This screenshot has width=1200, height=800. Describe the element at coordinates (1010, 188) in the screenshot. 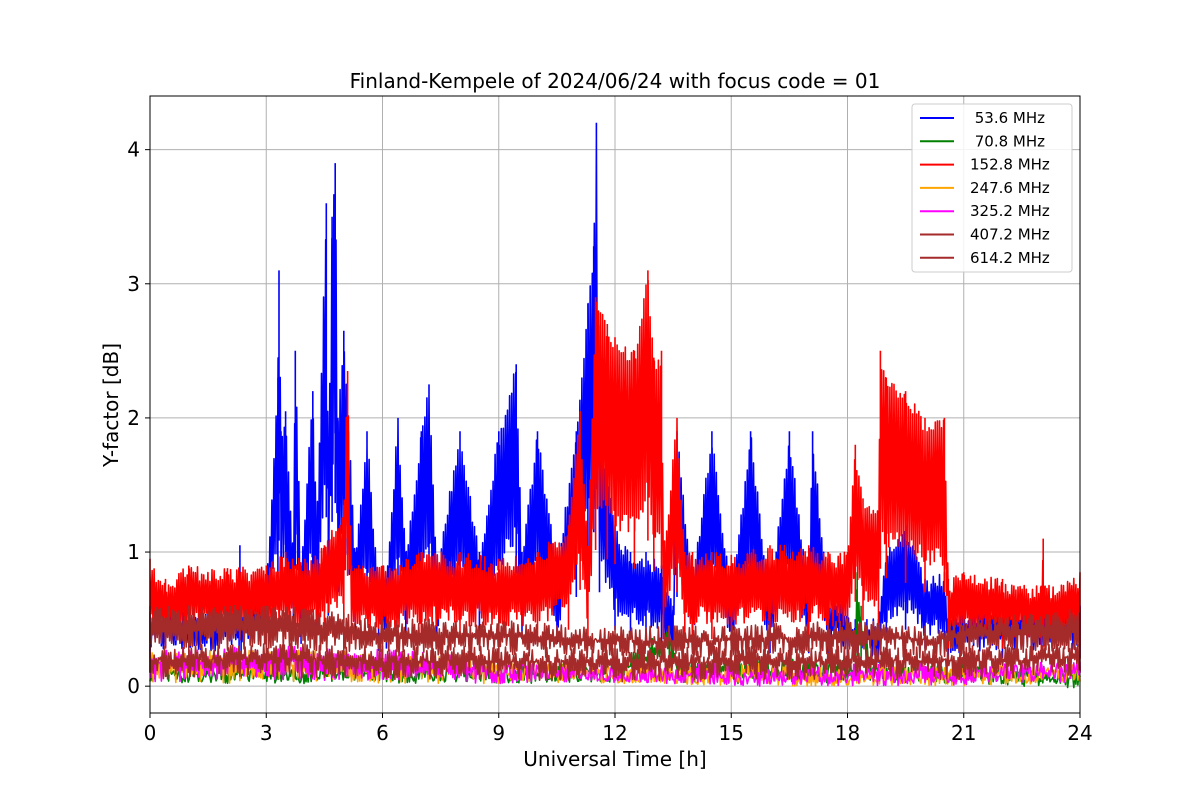

I see `legend-label: 247.6 MHz` at that location.